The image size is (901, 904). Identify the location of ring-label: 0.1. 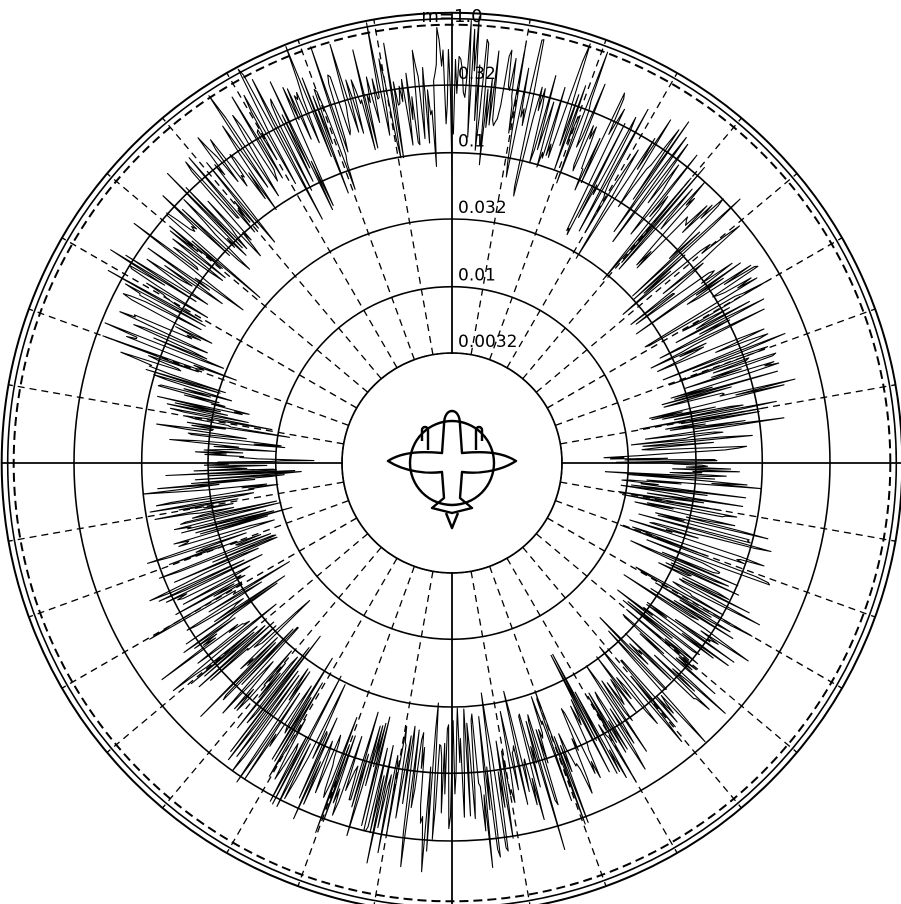
(471, 142).